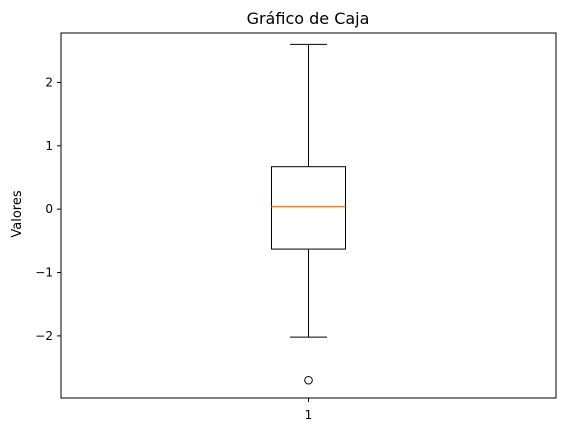  Describe the element at coordinates (44, 273) in the screenshot. I see `y-tick-label: −1` at that location.